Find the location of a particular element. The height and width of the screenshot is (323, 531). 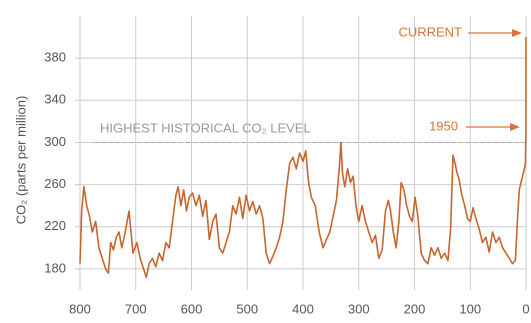

x-tick-label: 500 is located at coordinates (247, 308).